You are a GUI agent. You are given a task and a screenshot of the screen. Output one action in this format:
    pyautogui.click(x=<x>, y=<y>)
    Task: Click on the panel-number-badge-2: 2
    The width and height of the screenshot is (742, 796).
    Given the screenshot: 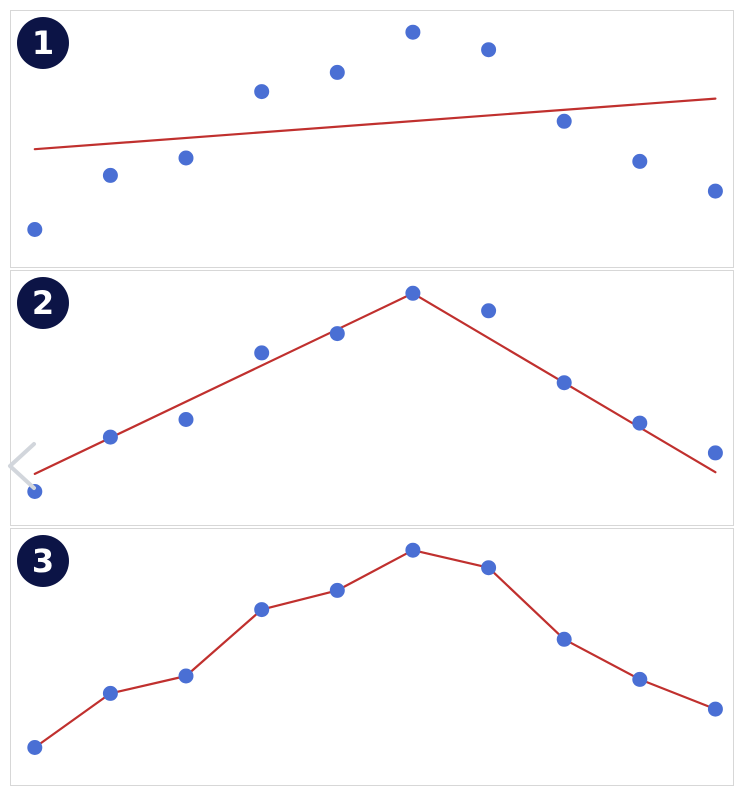 What is the action you would take?
    pyautogui.click(x=43, y=303)
    